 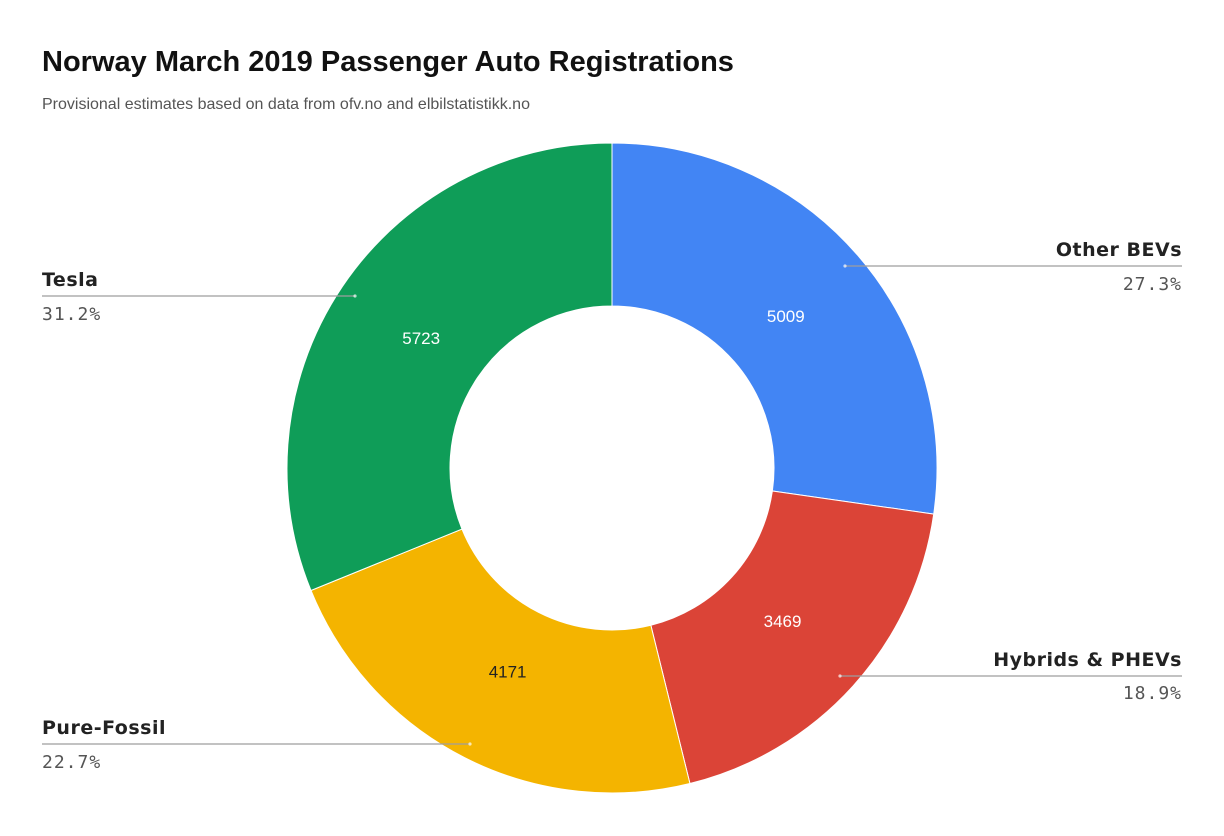 What do you see at coordinates (500, 661) in the screenshot?
I see `slice-pure-fossil` at bounding box center [500, 661].